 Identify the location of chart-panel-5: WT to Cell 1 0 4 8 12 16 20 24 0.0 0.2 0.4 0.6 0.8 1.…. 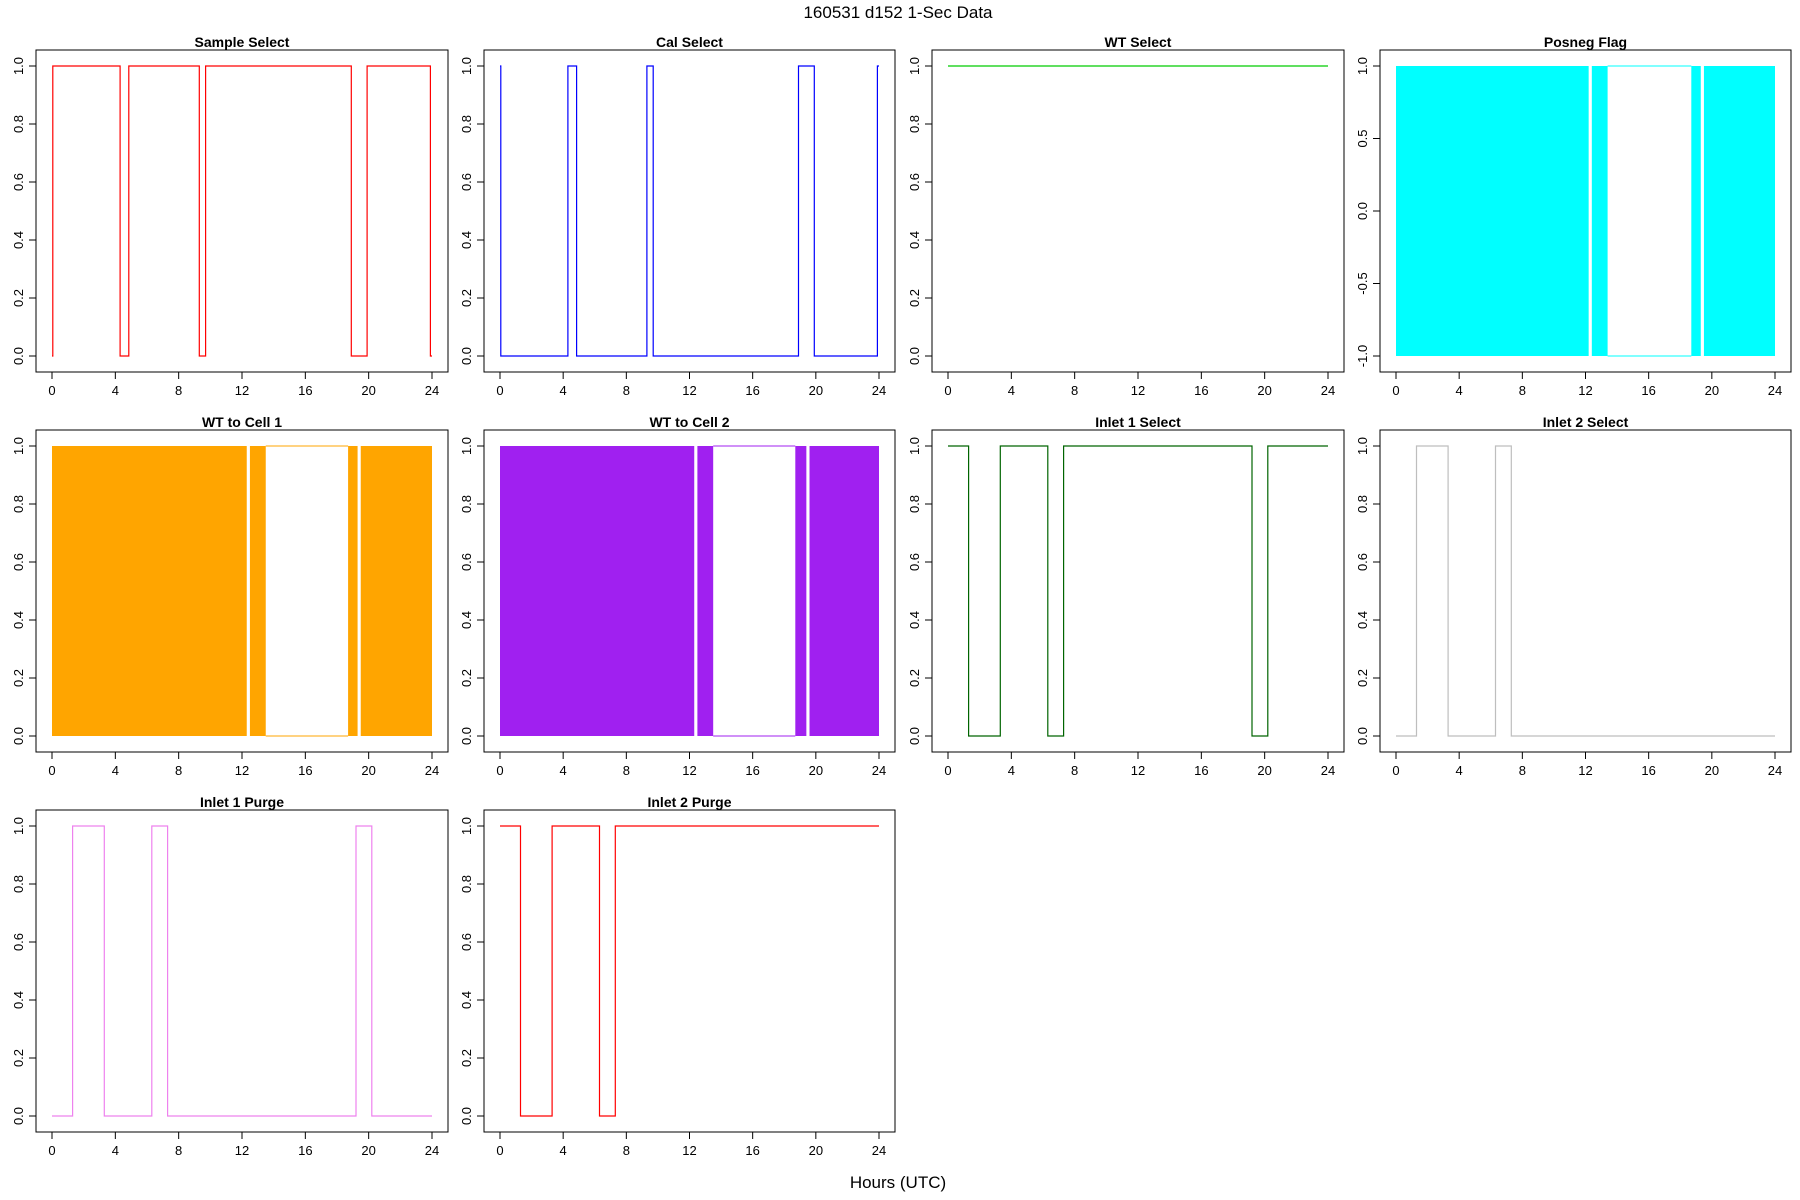
(230, 596).